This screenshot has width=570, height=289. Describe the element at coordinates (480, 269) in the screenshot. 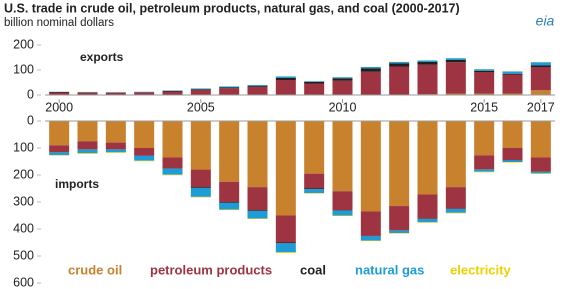

I see `legend-label: electricity` at that location.